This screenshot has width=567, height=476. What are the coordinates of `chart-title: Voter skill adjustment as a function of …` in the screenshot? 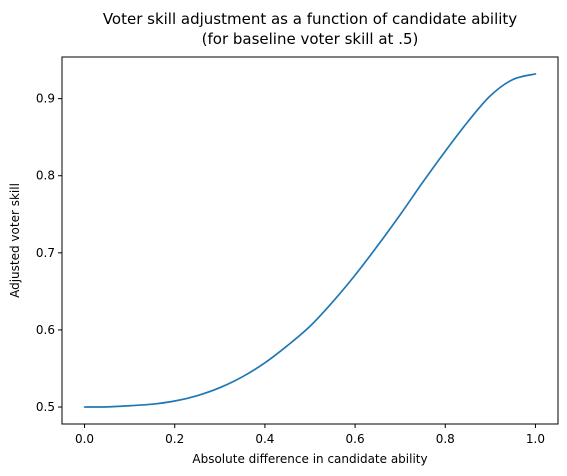 It's located at (310, 19).